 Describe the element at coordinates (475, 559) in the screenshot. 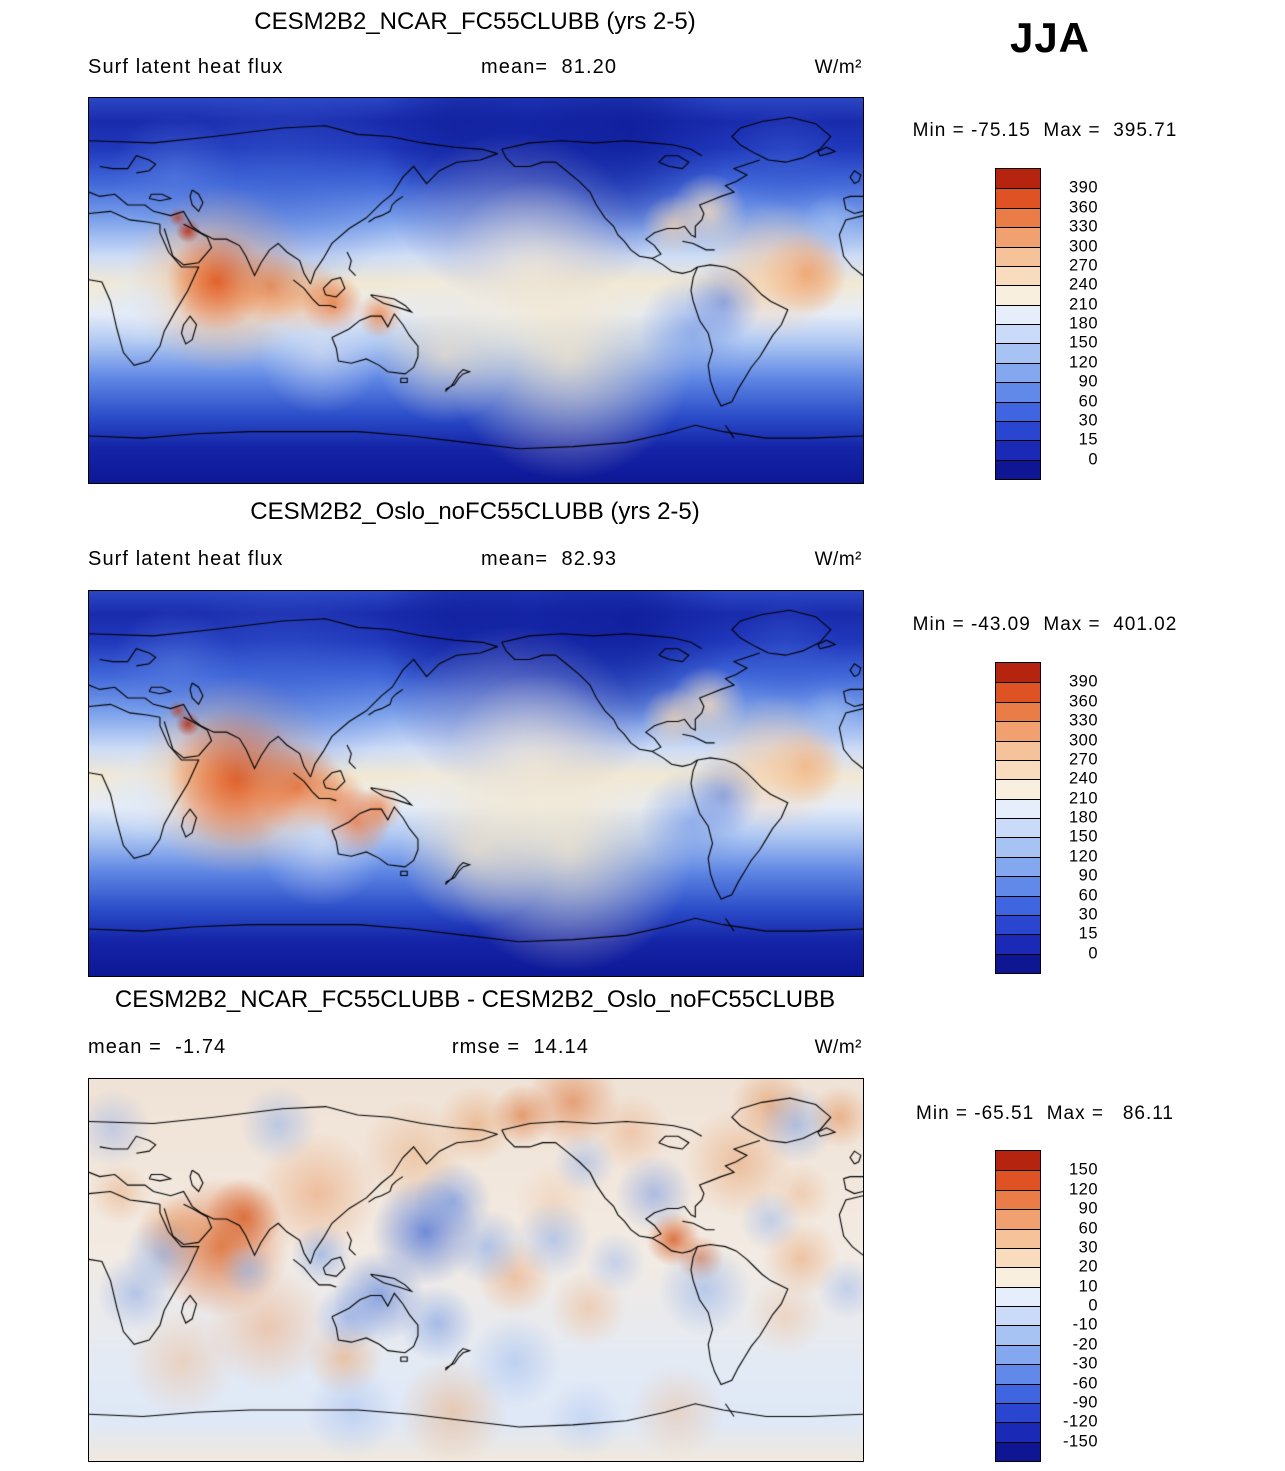

I see `panel-2-stats-row: Surf latent heat flux mean= 82.93 W/m²` at that location.